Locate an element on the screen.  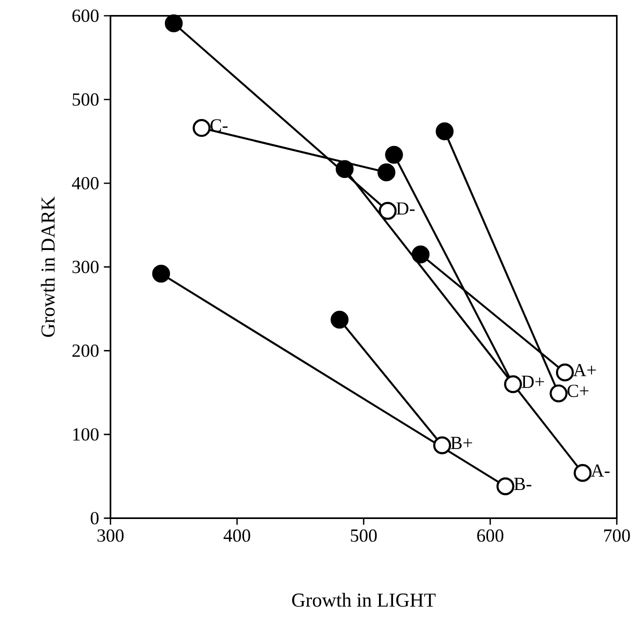
x-axis-title: Growth in LIGHT is located at coordinates (364, 599).